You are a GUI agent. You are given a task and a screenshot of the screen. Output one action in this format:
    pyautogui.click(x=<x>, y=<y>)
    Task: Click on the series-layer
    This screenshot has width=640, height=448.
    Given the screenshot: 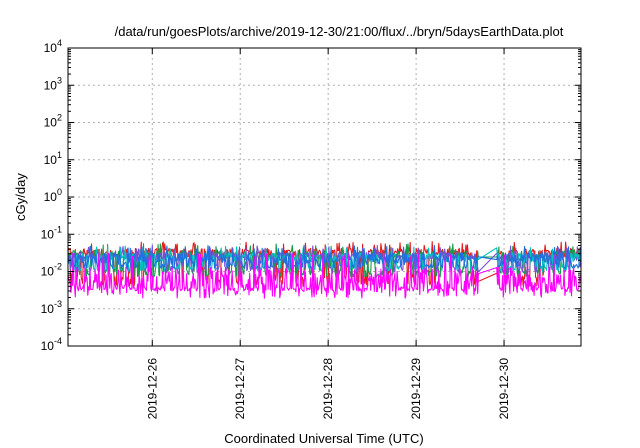 What is the action you would take?
    pyautogui.click(x=324, y=270)
    